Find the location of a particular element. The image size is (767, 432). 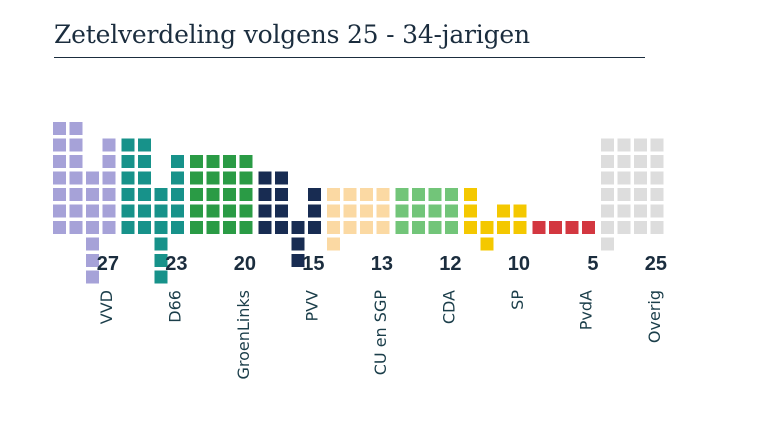

value-label: 15 is located at coordinates (313, 264).